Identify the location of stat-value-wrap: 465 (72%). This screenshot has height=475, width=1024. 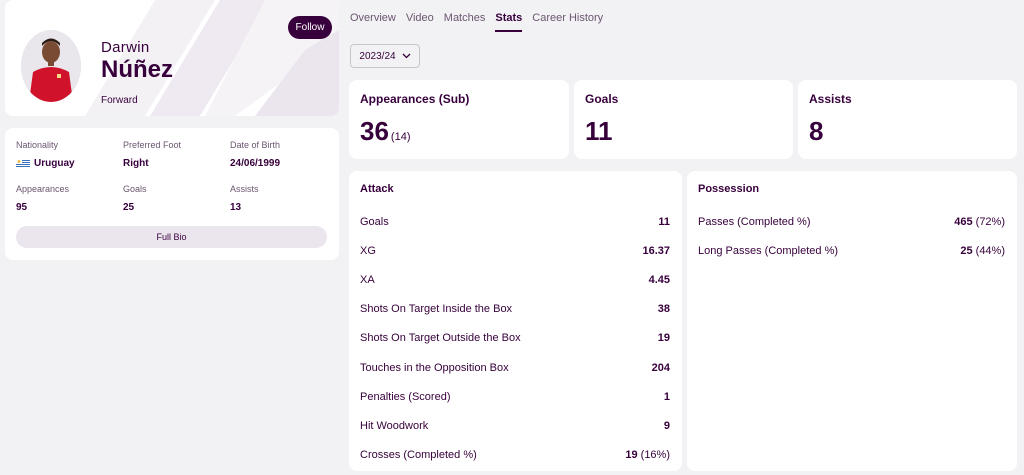
(979, 222).